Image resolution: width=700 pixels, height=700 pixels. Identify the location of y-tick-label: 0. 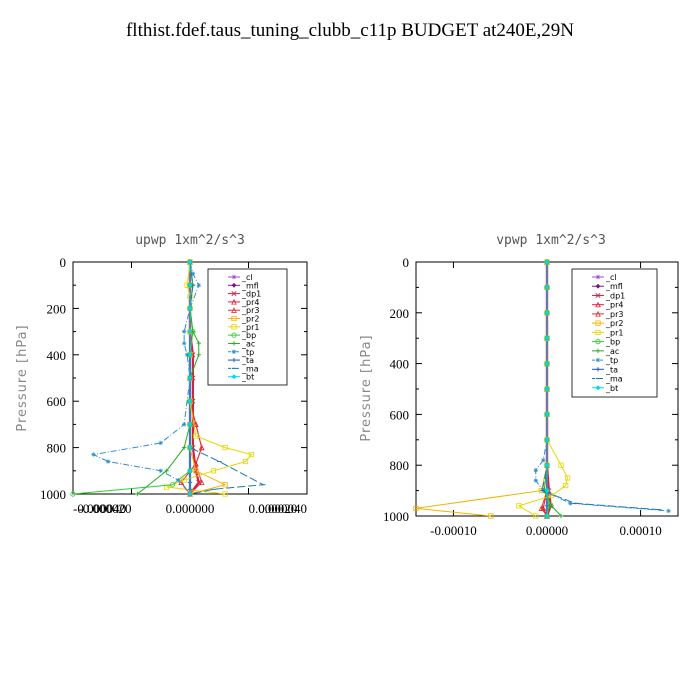
(406, 262).